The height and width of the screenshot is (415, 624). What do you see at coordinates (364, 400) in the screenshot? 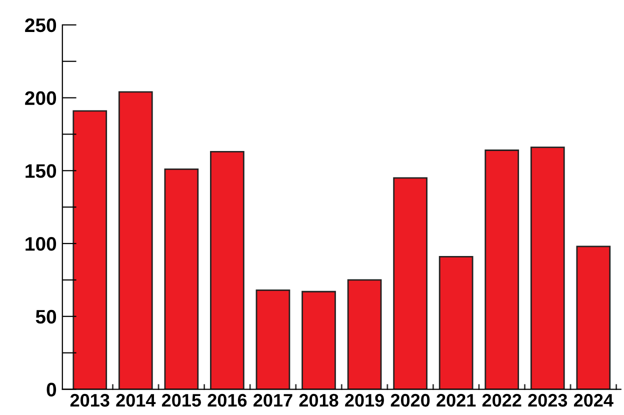
I see `x-tick-label: 2019` at bounding box center [364, 400].